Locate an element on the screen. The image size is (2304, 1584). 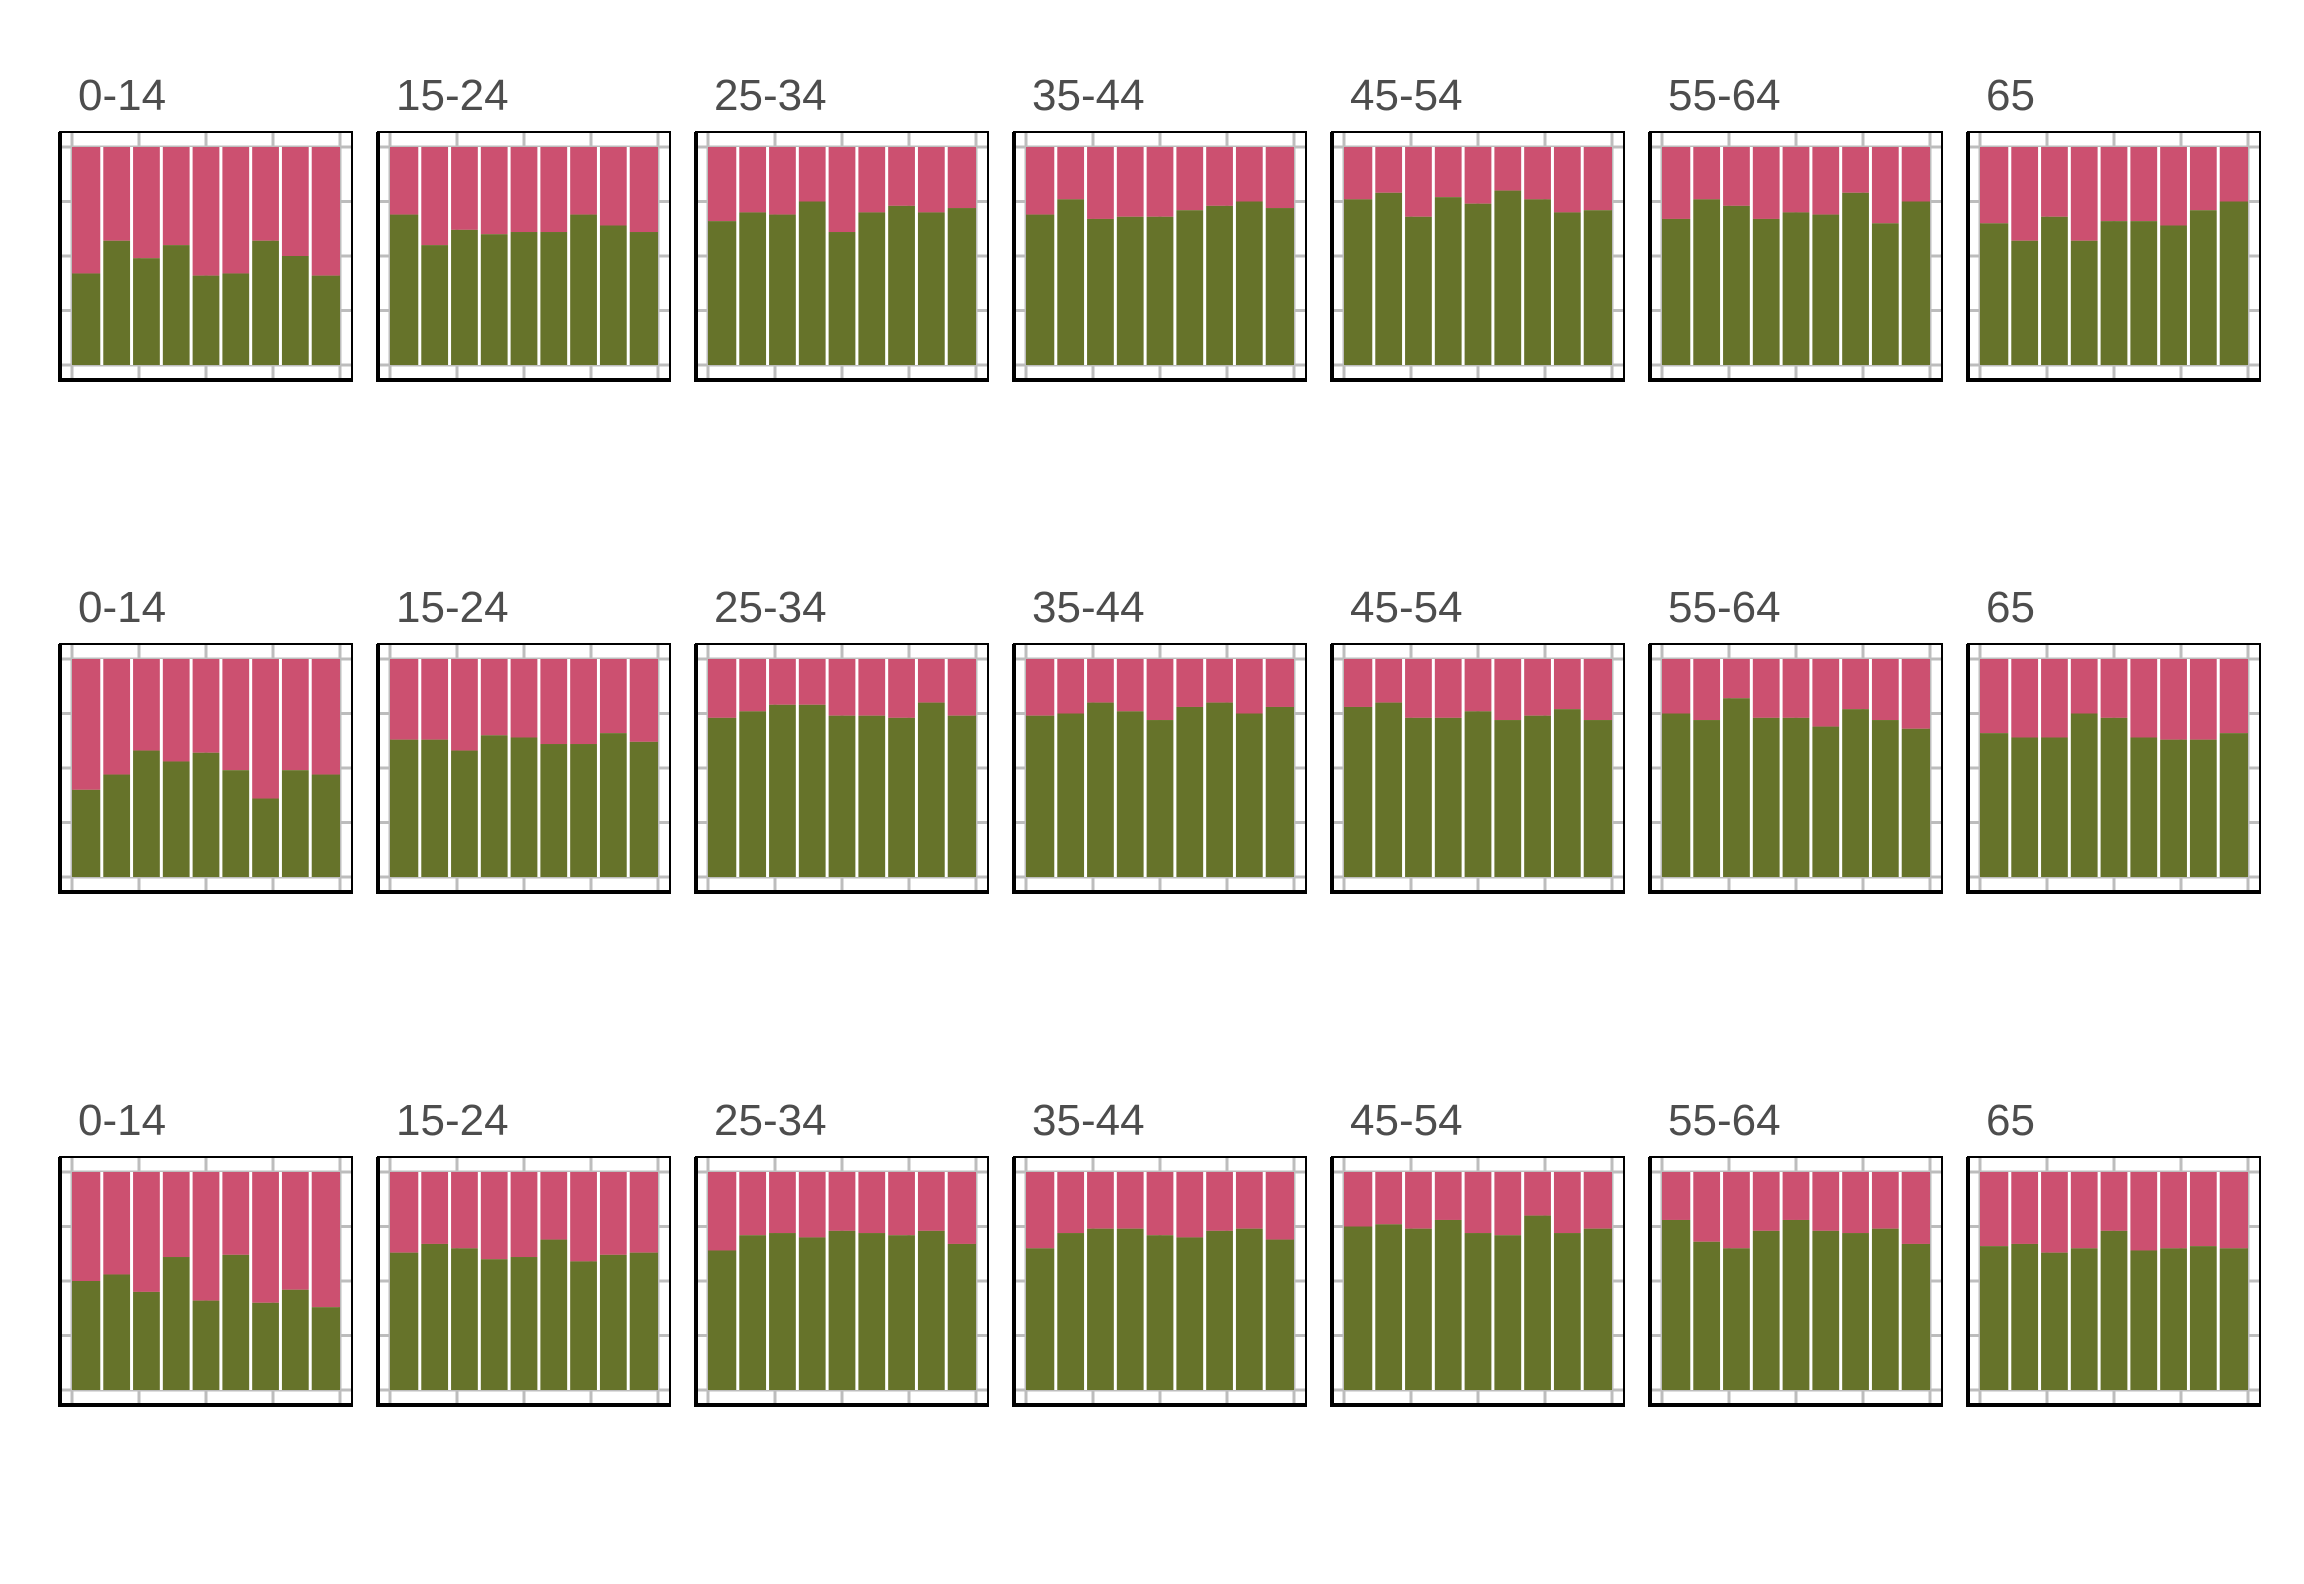
facet-panel: 25-34 is located at coordinates (841, 738).